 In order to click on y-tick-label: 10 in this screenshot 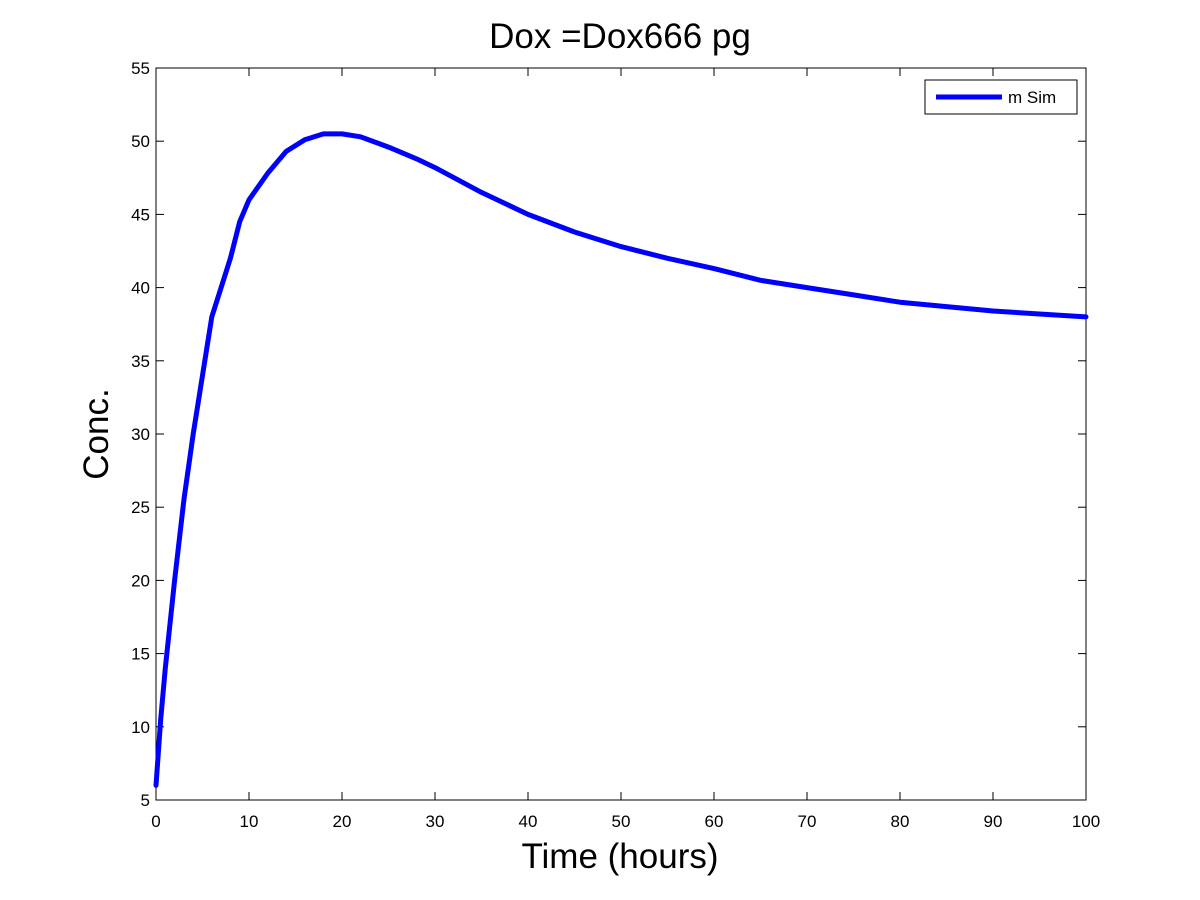, I will do `click(140, 727)`.